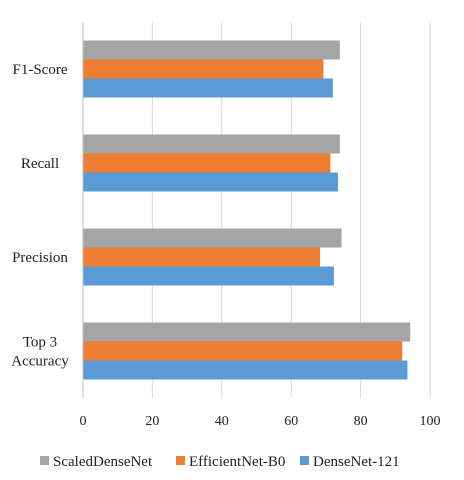 This screenshot has height=480, width=464. What do you see at coordinates (245, 370) in the screenshot?
I see `bar-densenet-121-top-3-accuracy` at bounding box center [245, 370].